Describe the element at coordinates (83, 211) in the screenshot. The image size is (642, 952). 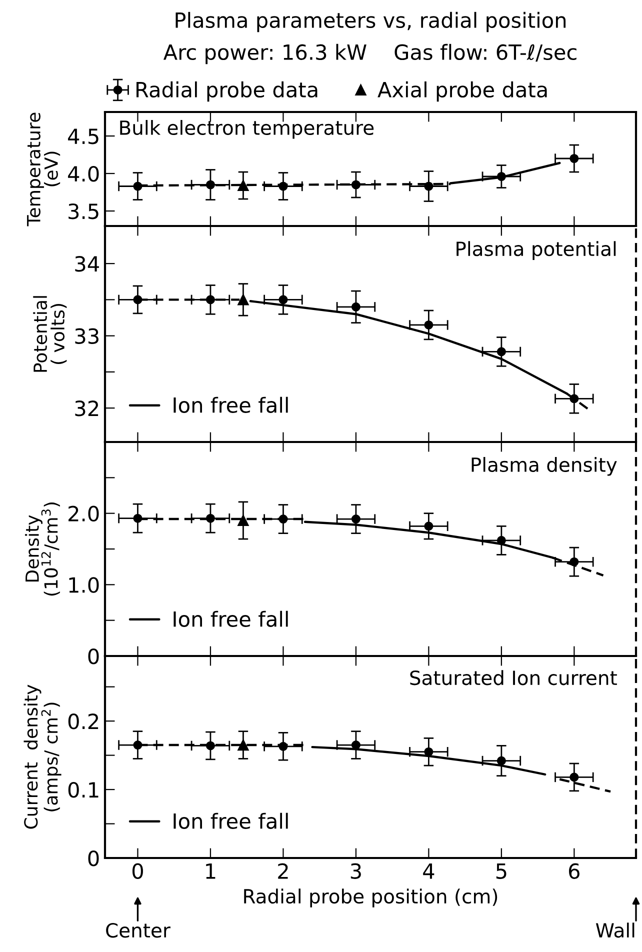
I see `y-tick-label: 3.5` at that location.